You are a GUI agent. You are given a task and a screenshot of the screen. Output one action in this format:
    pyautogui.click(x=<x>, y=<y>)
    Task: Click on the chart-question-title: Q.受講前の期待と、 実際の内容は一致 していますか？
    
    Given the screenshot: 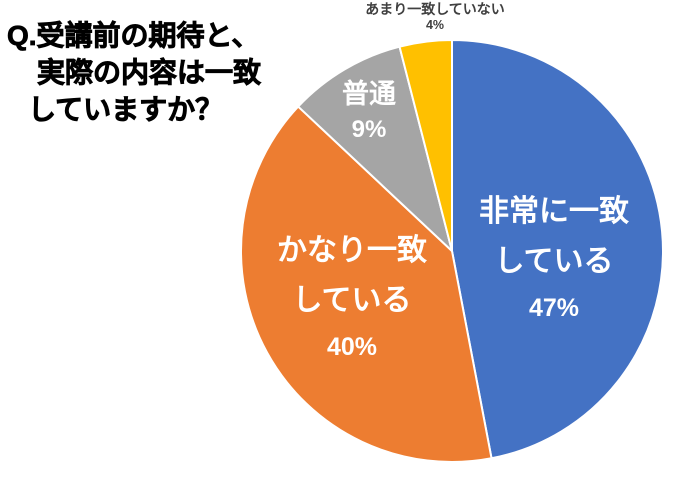 What is the action you would take?
    pyautogui.click(x=134, y=72)
    